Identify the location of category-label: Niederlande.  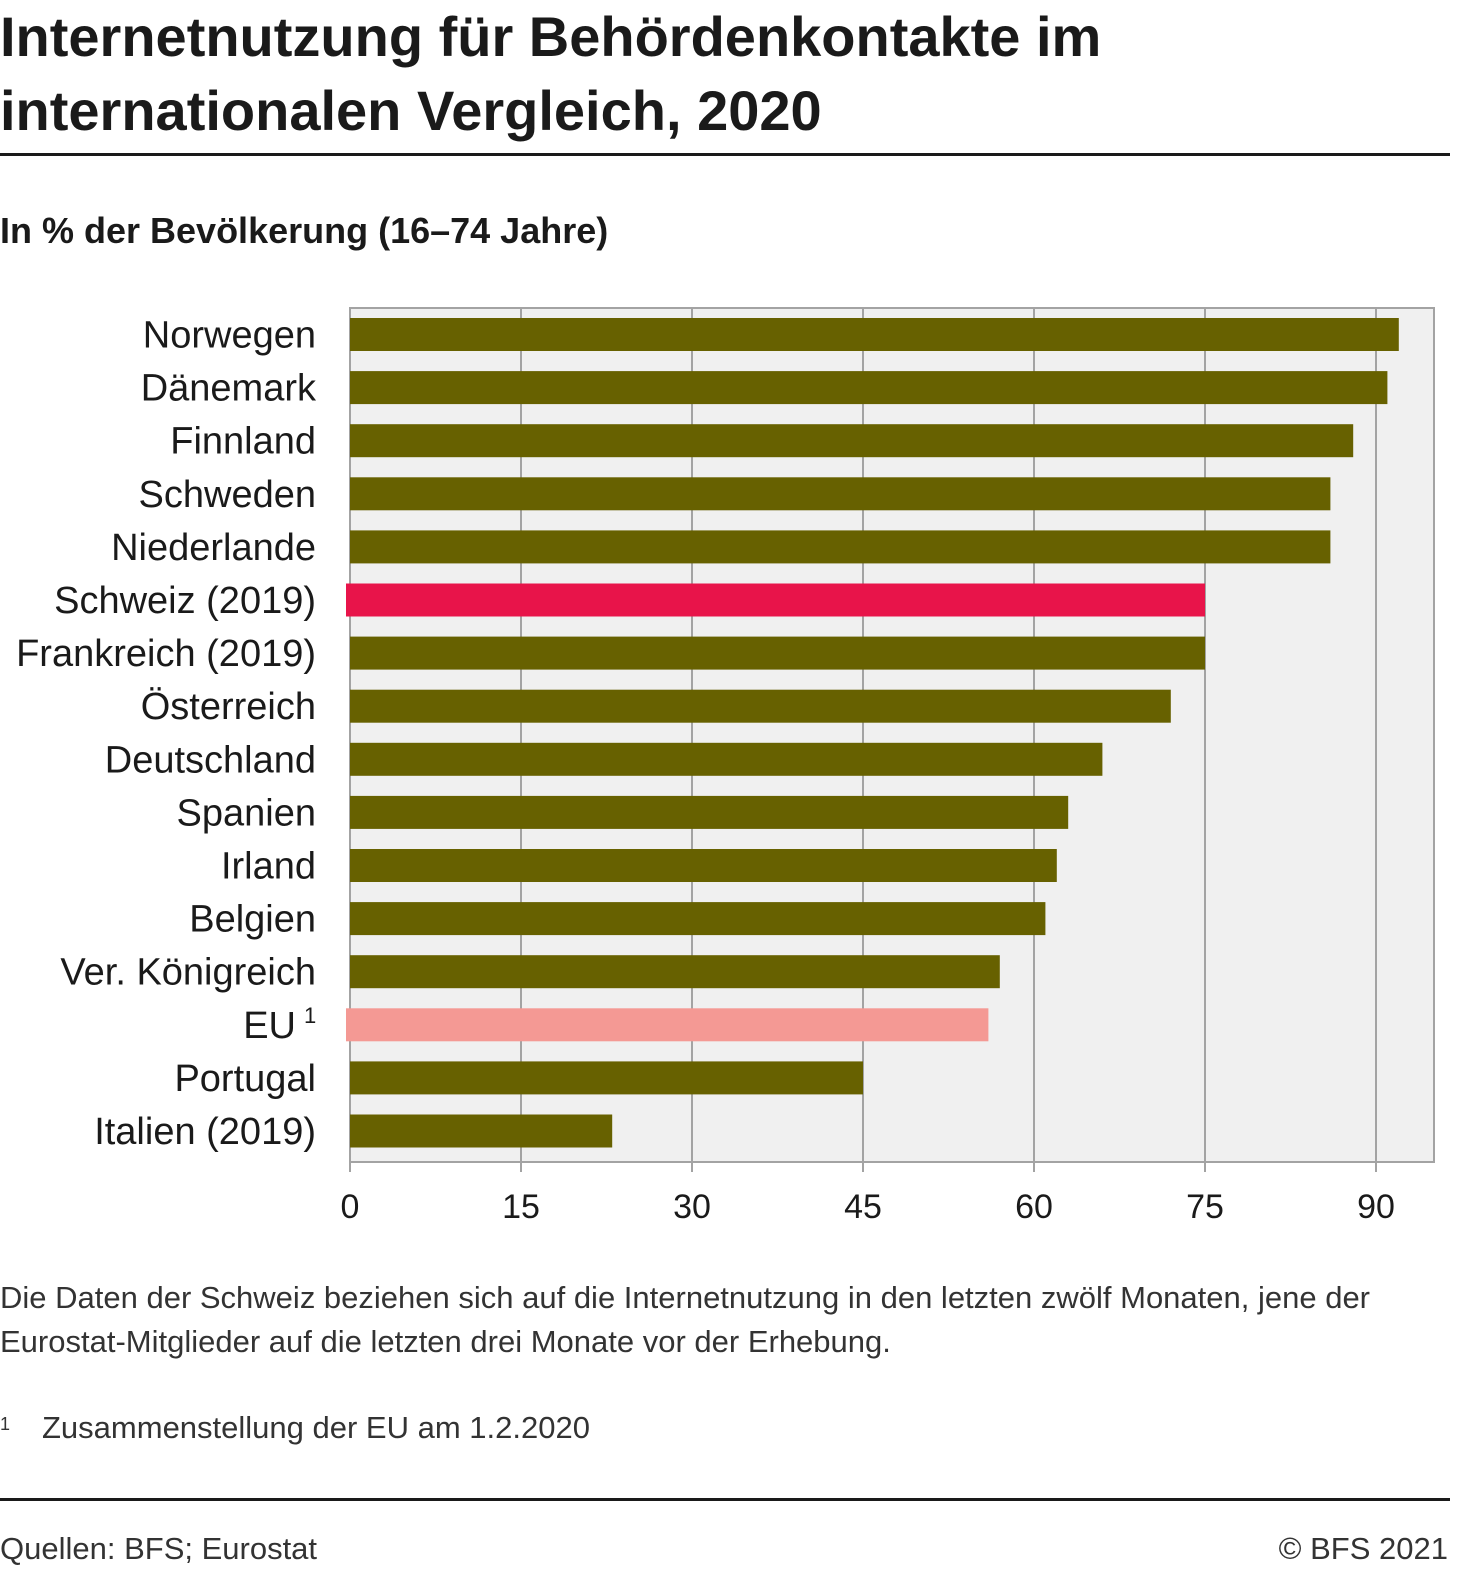
(213, 548).